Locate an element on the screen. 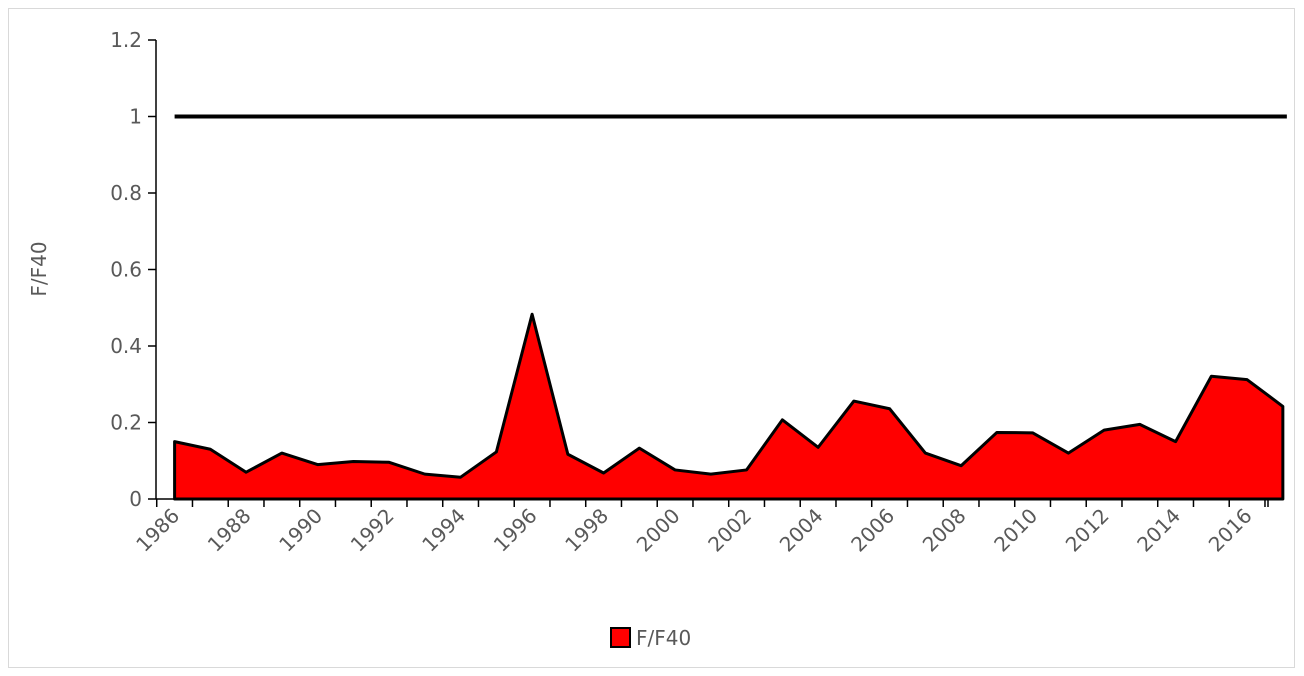 The width and height of the screenshot is (1304, 676). x-tick-label: 2004 is located at coordinates (801, 530).